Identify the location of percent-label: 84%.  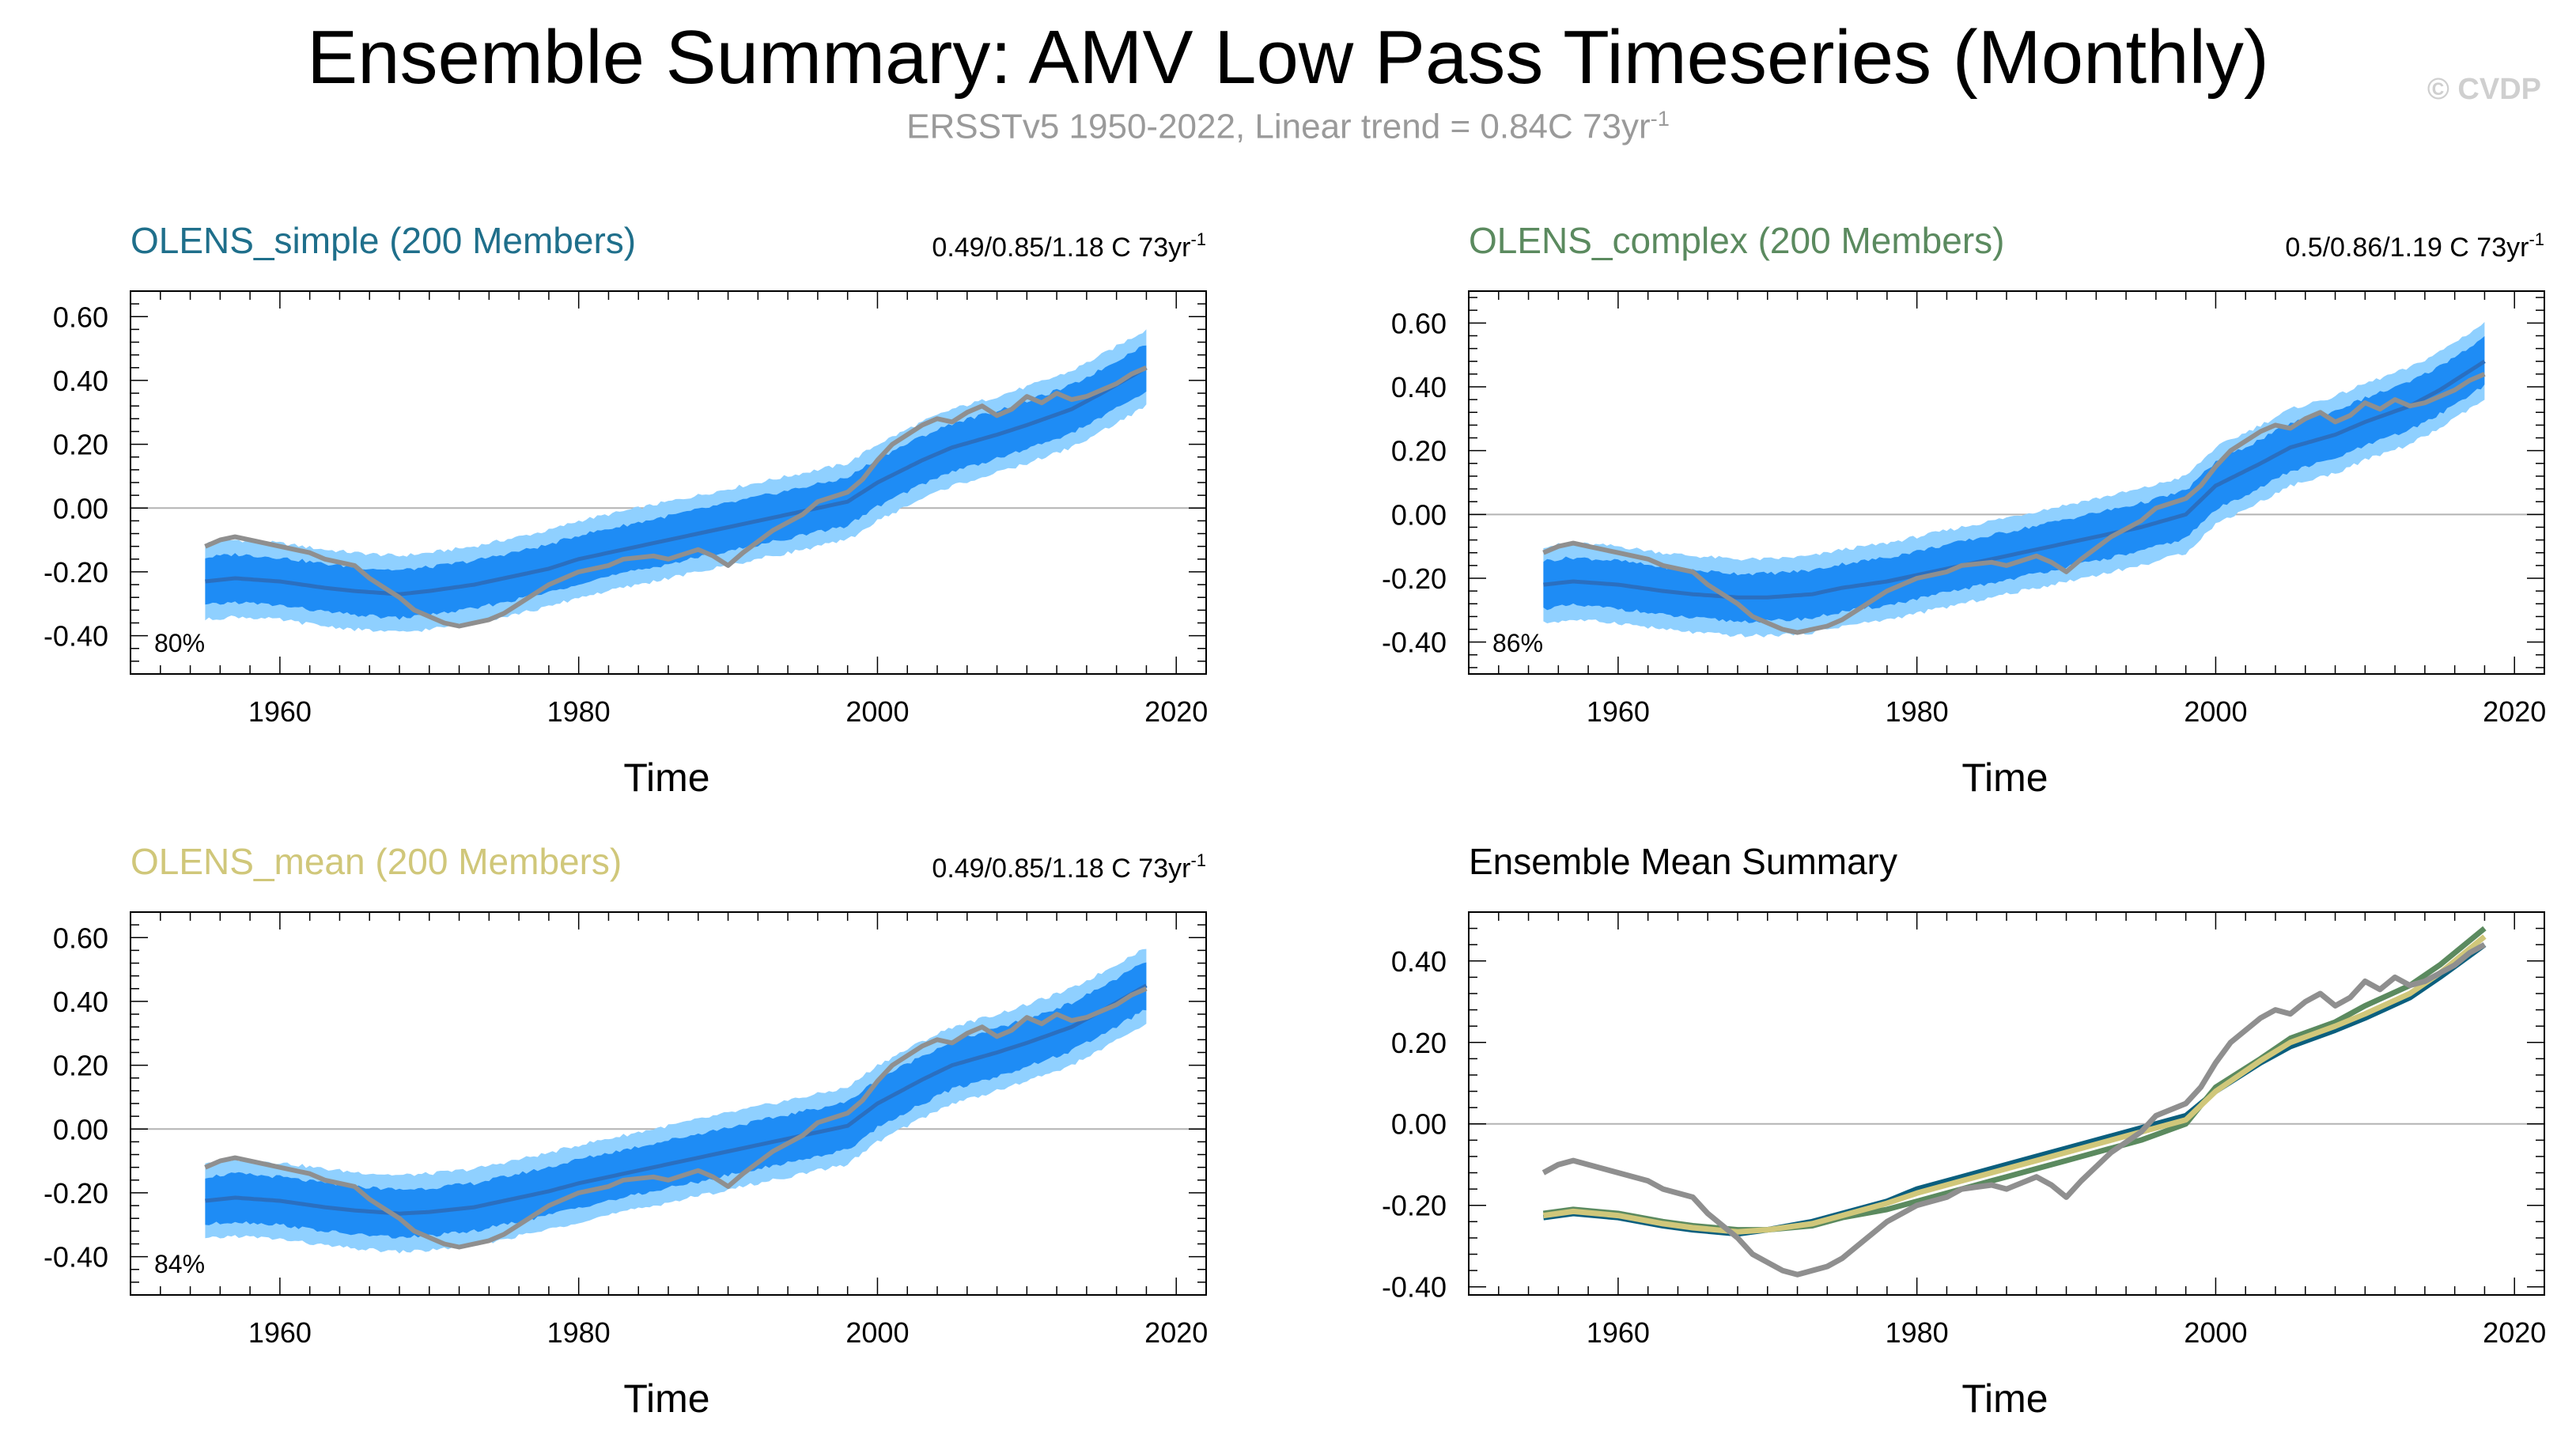
(179, 1264).